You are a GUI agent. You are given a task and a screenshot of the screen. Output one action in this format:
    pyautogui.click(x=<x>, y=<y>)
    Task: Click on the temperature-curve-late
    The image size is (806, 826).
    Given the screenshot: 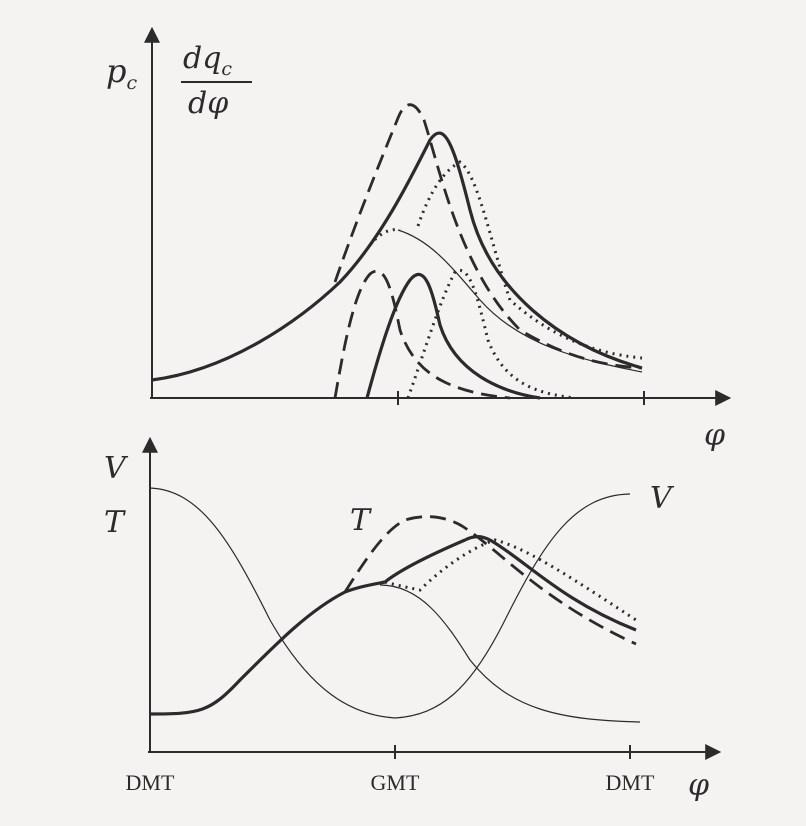 What is the action you would take?
    pyautogui.click(x=510, y=580)
    